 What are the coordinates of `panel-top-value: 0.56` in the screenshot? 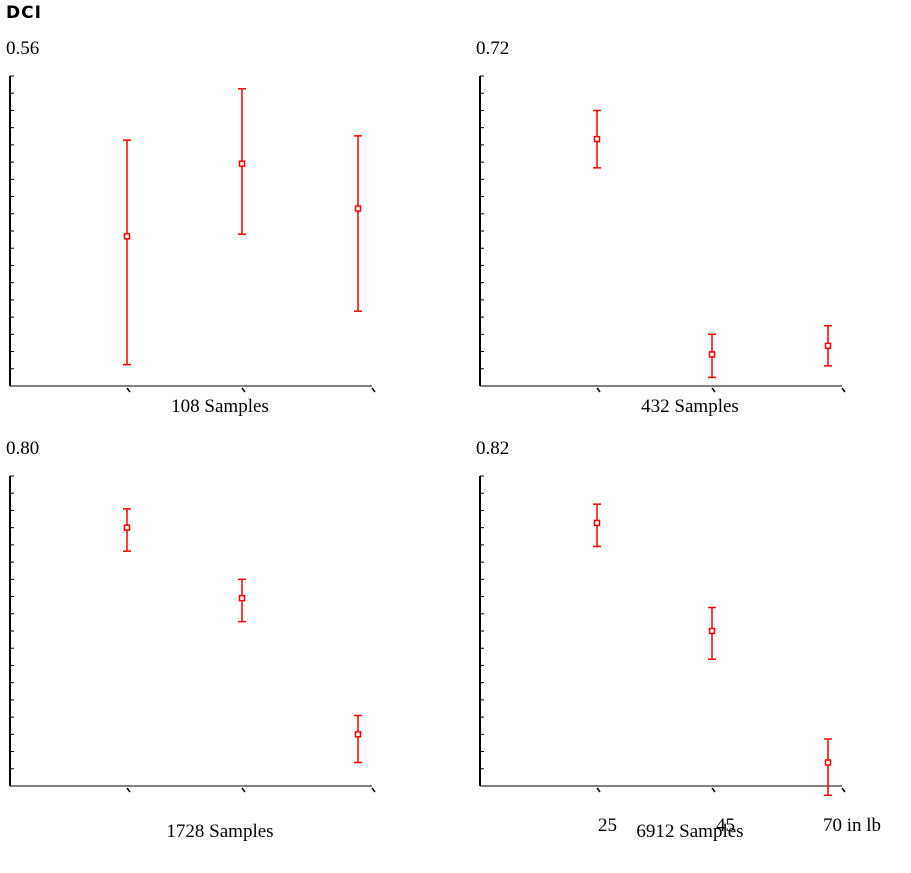 It's located at (23, 48).